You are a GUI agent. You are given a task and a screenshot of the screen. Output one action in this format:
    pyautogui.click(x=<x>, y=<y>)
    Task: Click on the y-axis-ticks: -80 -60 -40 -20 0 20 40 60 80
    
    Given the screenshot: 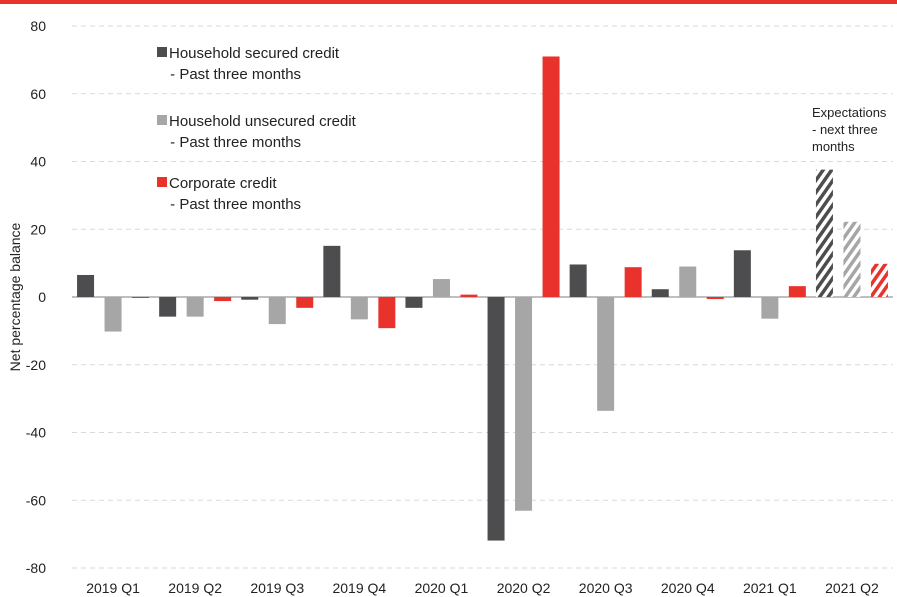 What is the action you would take?
    pyautogui.click(x=36, y=297)
    